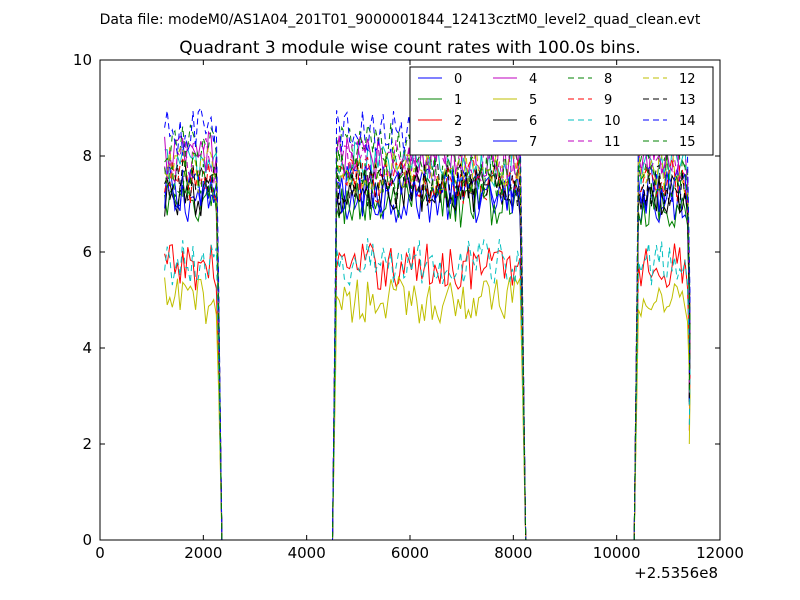 The image size is (800, 600). What do you see at coordinates (458, 142) in the screenshot?
I see `legend-label-3: 3` at bounding box center [458, 142].